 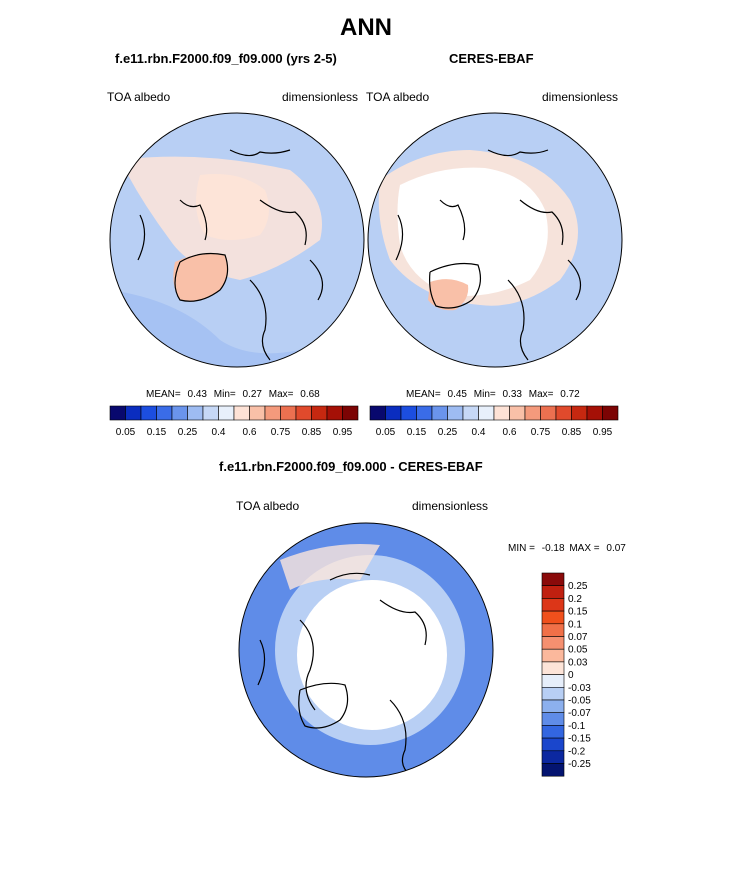 What do you see at coordinates (281, 432) in the screenshot?
I see `left-colorbar-tick-label: 0.75` at bounding box center [281, 432].